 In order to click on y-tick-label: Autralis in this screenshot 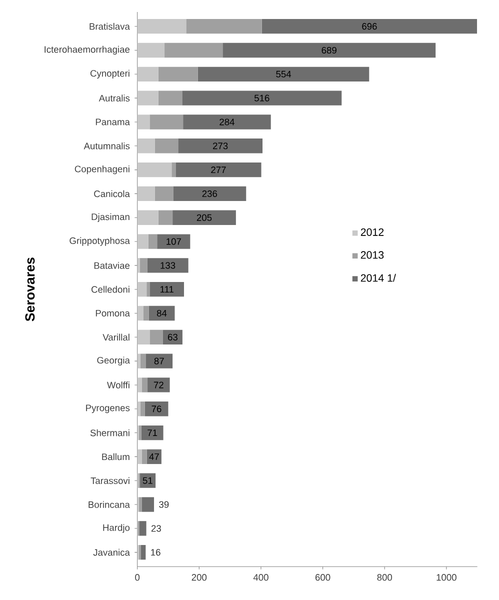, I will do `click(114, 98)`.